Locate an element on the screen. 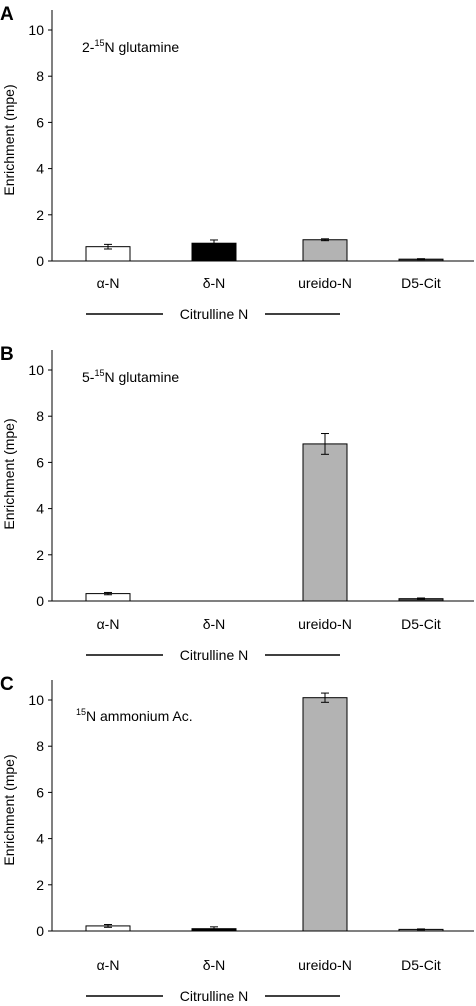  panel-label: C is located at coordinates (7, 684).